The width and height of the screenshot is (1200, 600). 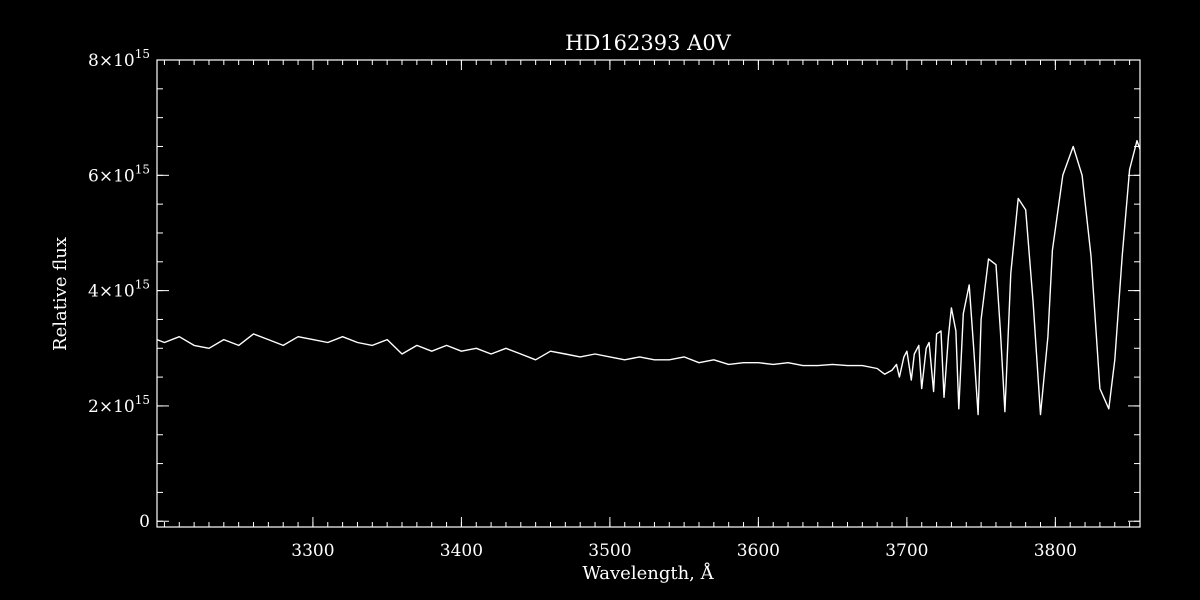 What do you see at coordinates (312, 551) in the screenshot?
I see `x-tick-label: 3300` at bounding box center [312, 551].